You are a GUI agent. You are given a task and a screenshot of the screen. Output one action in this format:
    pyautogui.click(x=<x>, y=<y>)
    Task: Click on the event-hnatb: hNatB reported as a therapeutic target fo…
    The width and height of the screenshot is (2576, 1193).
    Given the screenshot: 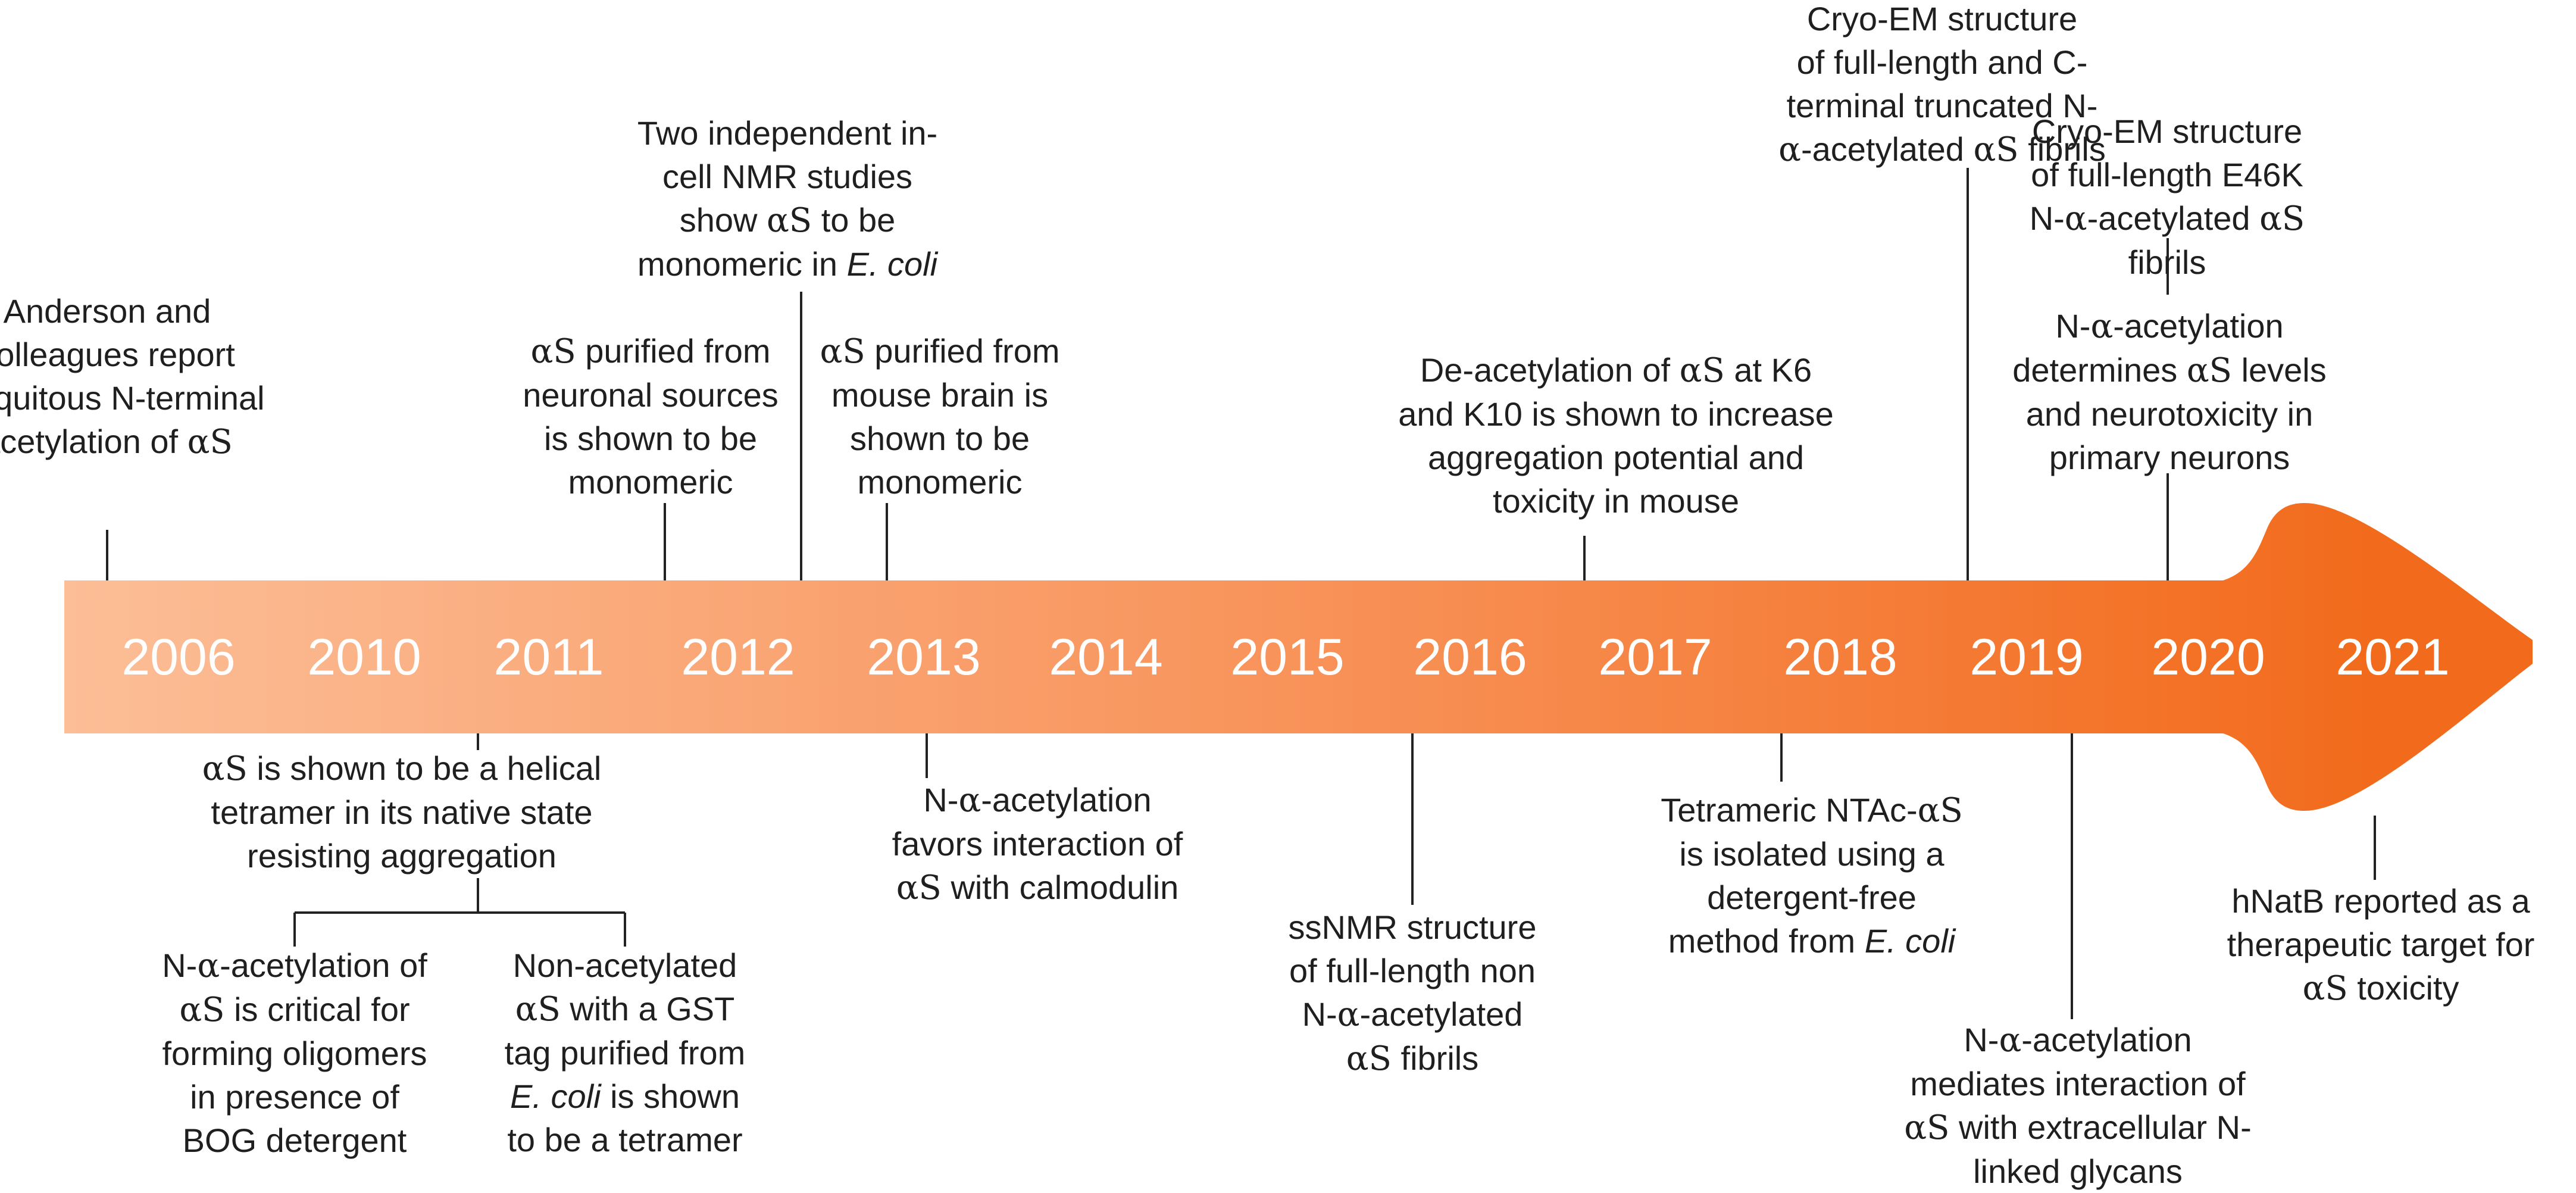 What is the action you would take?
    pyautogui.click(x=2381, y=945)
    